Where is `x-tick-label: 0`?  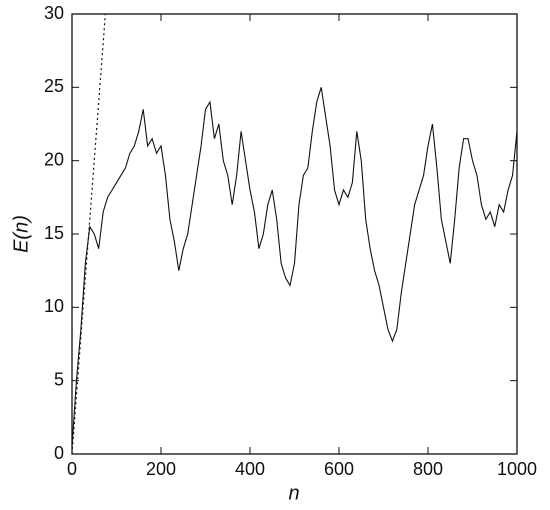 x-tick-label: 0 is located at coordinates (72, 469).